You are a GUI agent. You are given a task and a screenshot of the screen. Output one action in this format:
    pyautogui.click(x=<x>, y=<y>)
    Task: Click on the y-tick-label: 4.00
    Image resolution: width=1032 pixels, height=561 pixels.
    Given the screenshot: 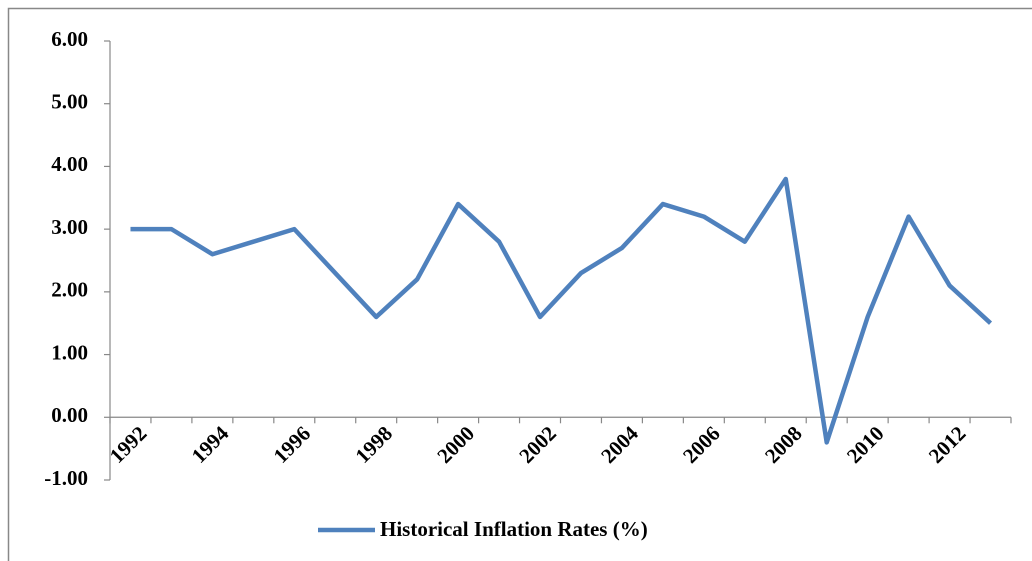 What is the action you would take?
    pyautogui.click(x=69, y=164)
    